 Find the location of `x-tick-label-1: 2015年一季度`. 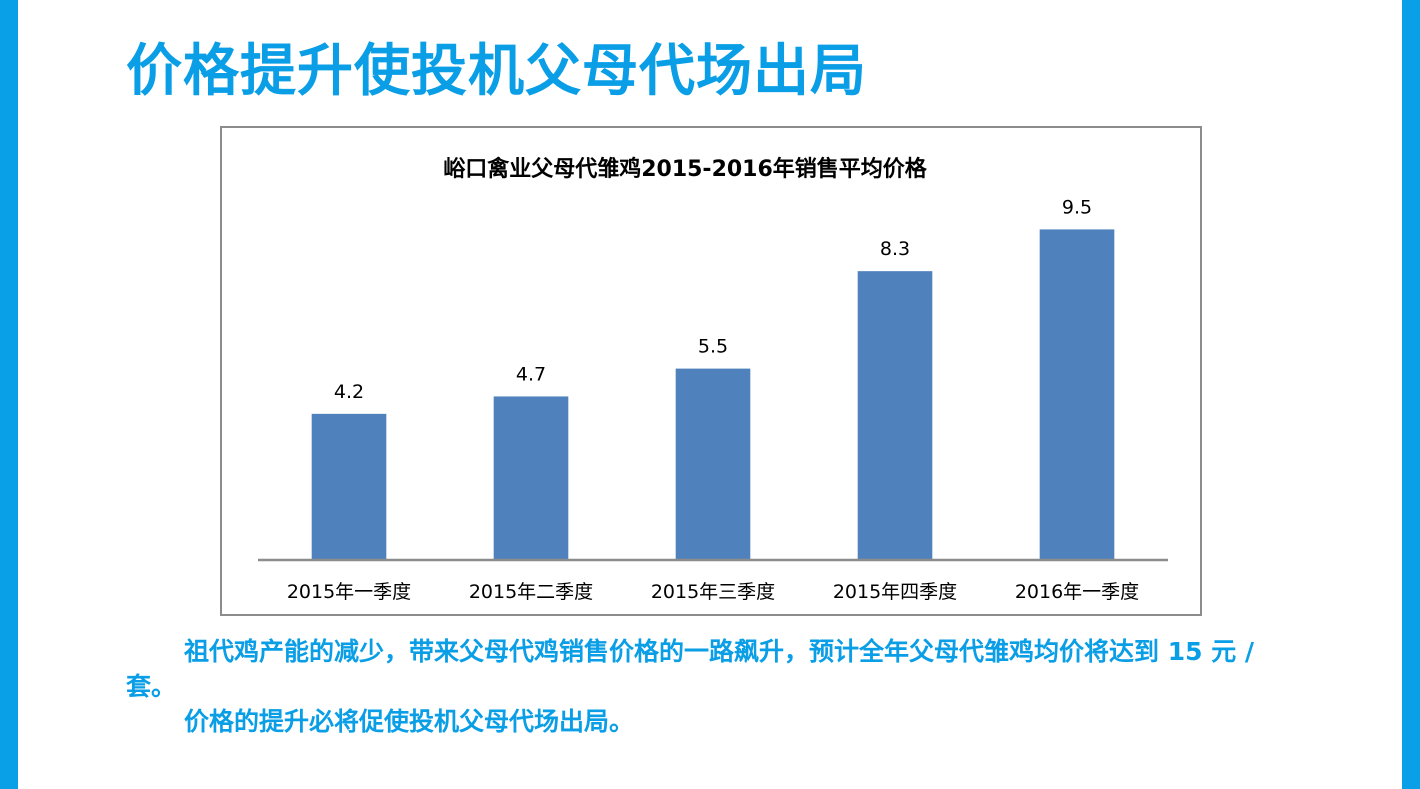

x-tick-label-1: 2015年一季度 is located at coordinates (349, 592).